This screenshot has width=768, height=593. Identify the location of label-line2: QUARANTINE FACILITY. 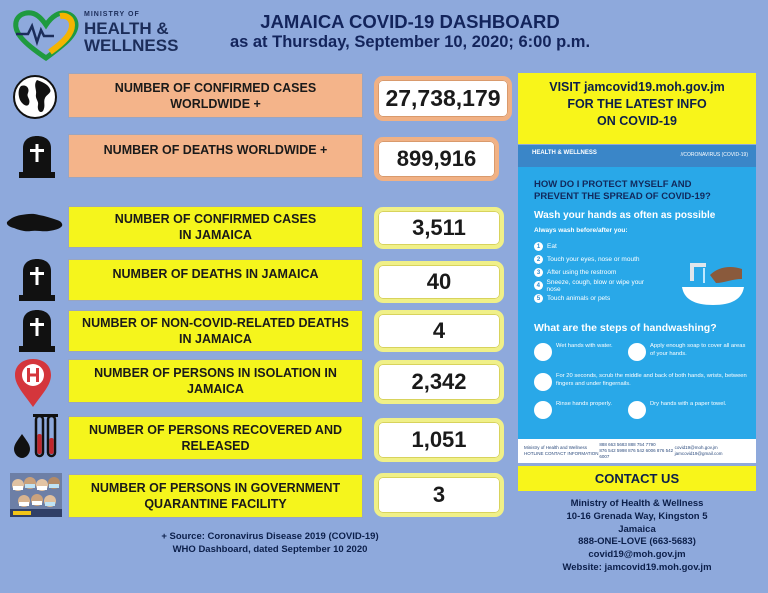
(215, 504).